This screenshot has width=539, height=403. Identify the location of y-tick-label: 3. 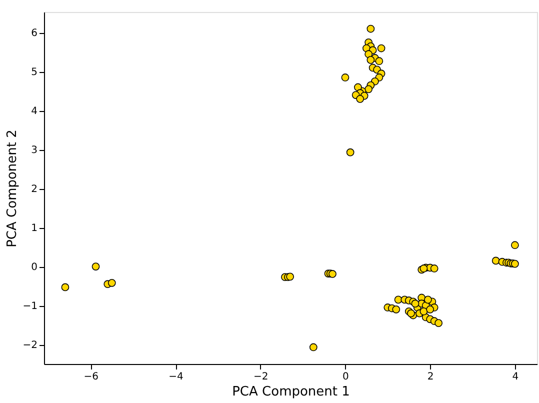
(34, 150).